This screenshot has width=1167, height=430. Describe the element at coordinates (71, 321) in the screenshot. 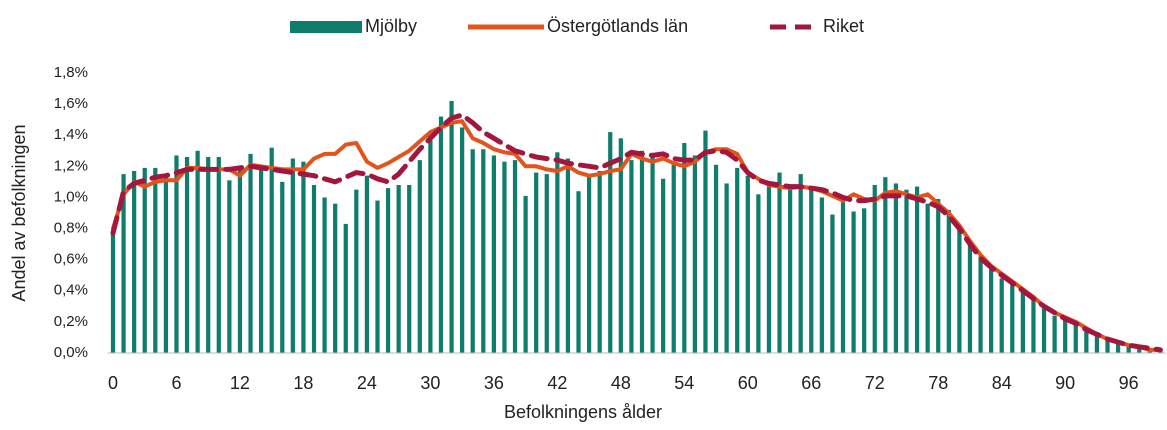

I see `y-tick-label: 0,2%` at that location.